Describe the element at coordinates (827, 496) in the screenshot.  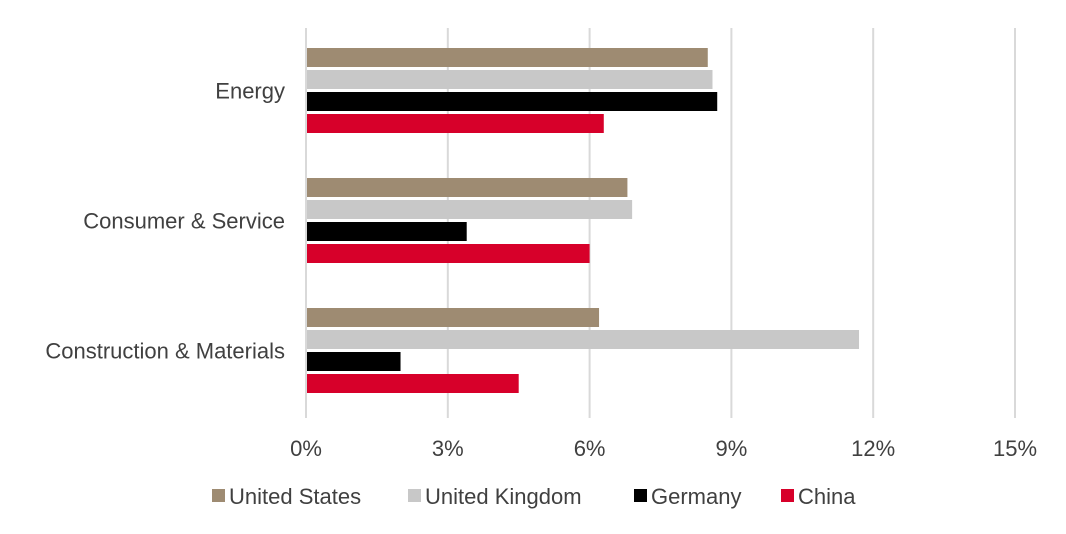
I see `legend-label: China` at that location.